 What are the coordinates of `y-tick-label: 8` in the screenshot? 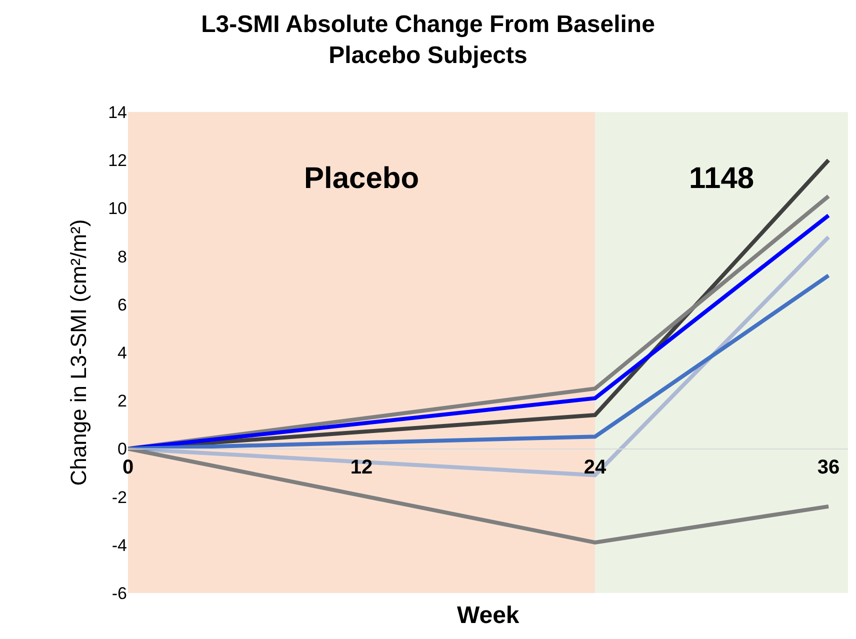 It's located at (122, 256).